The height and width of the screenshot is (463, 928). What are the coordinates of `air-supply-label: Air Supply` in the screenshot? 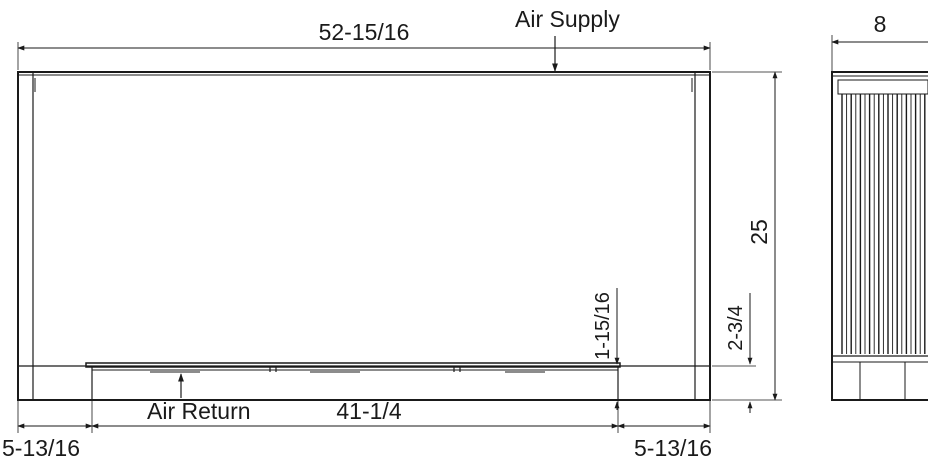 It's located at (567, 19).